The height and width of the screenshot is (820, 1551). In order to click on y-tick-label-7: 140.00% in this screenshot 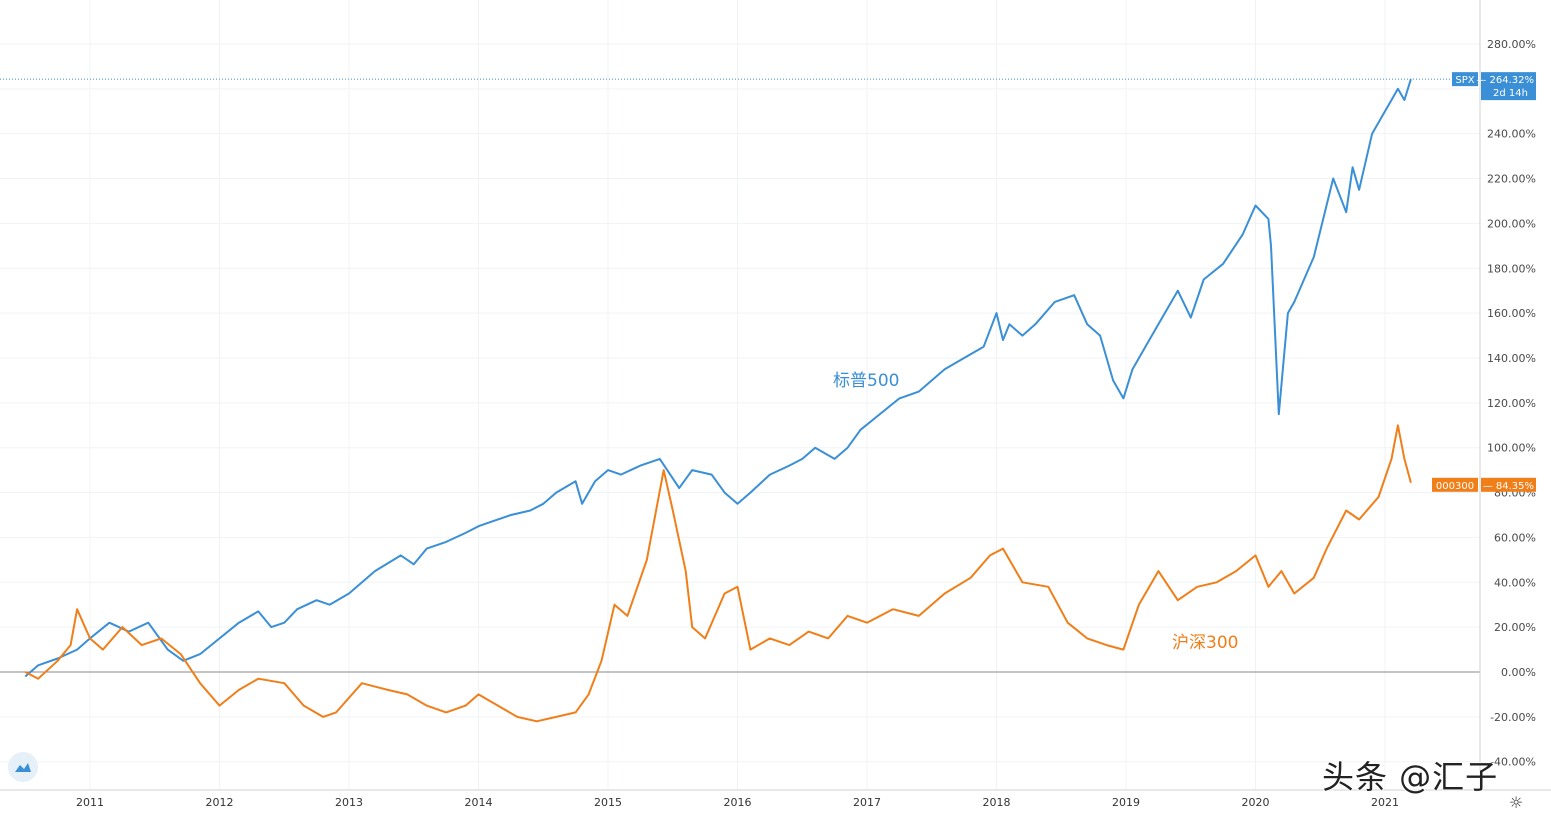, I will do `click(1511, 358)`.